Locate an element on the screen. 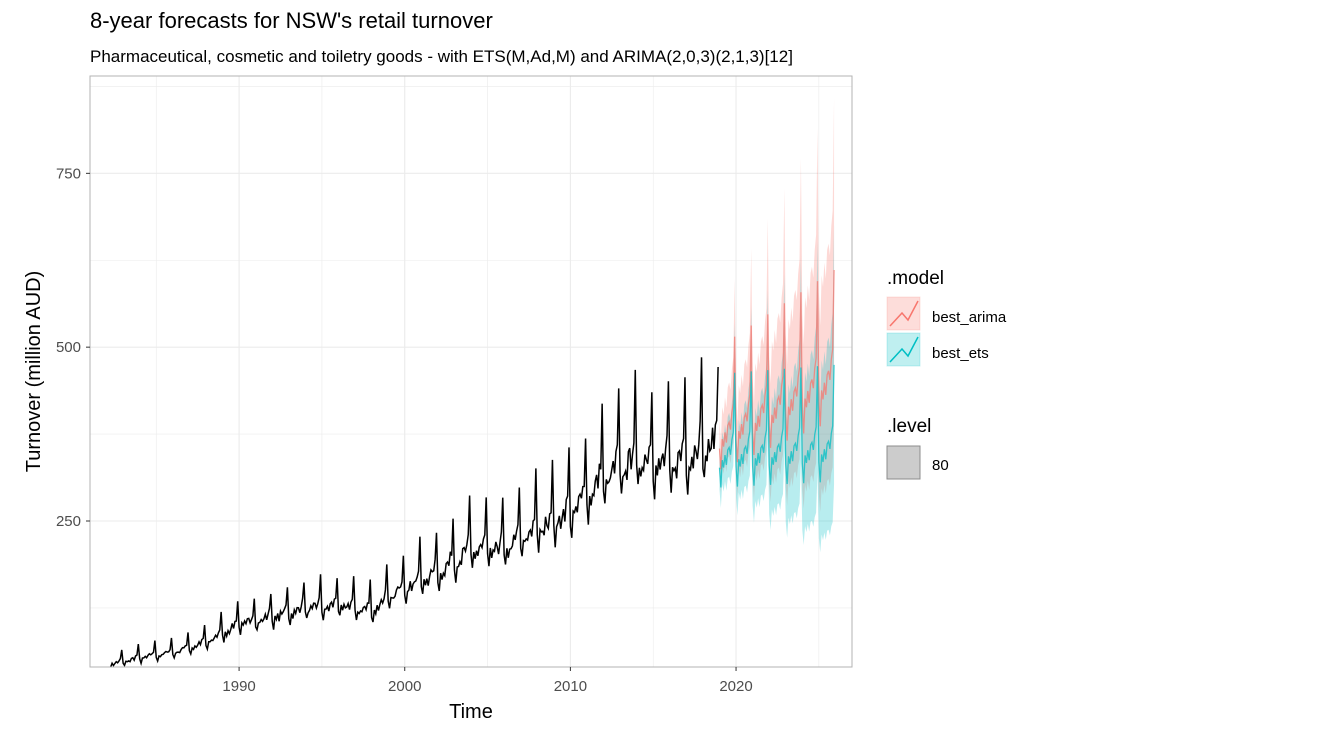 This screenshot has height=733, width=1332. legend-model-title: .model is located at coordinates (915, 278).